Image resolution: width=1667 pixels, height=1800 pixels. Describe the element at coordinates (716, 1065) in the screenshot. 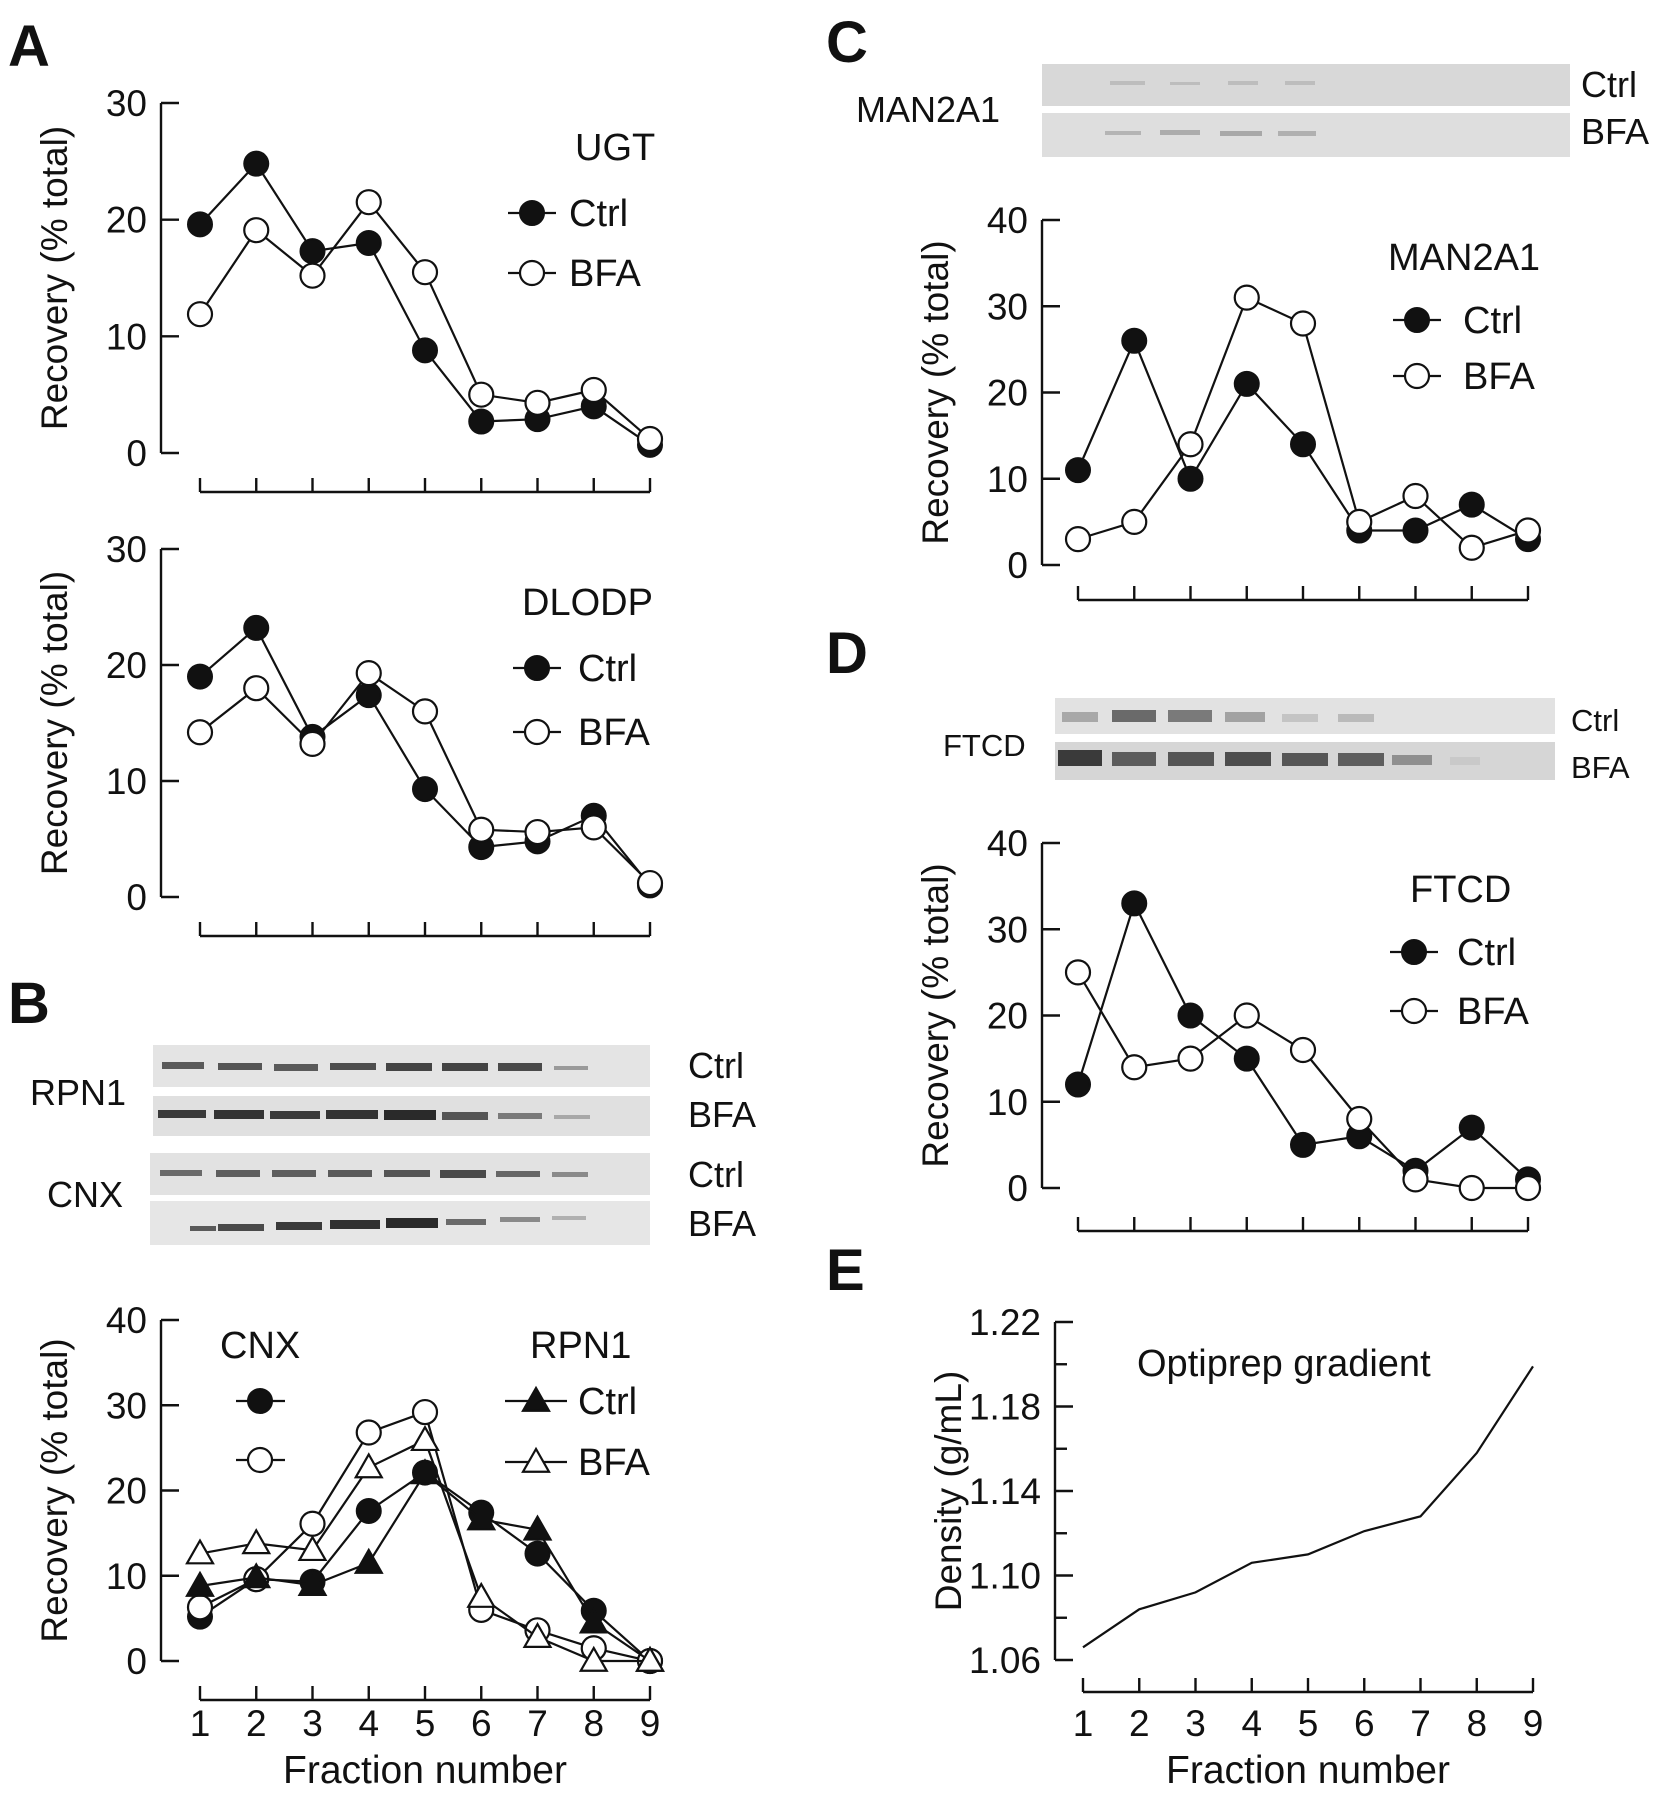

I see `blot-rpn1-row-ctrl: Ctrl` at that location.